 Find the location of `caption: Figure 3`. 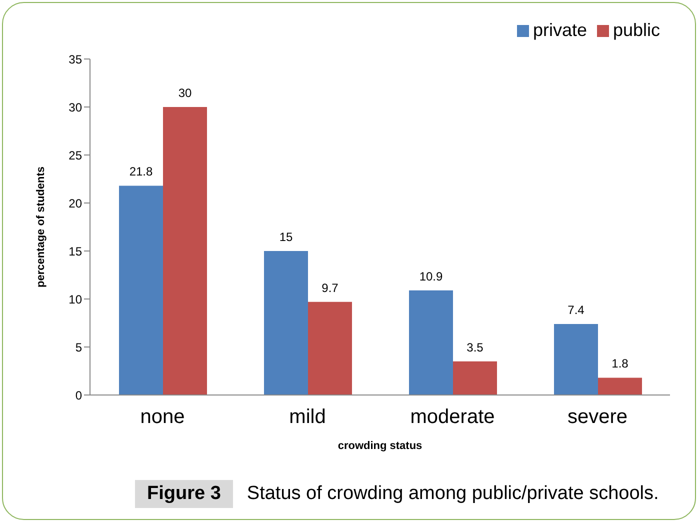

caption: Figure 3 is located at coordinates (184, 494).